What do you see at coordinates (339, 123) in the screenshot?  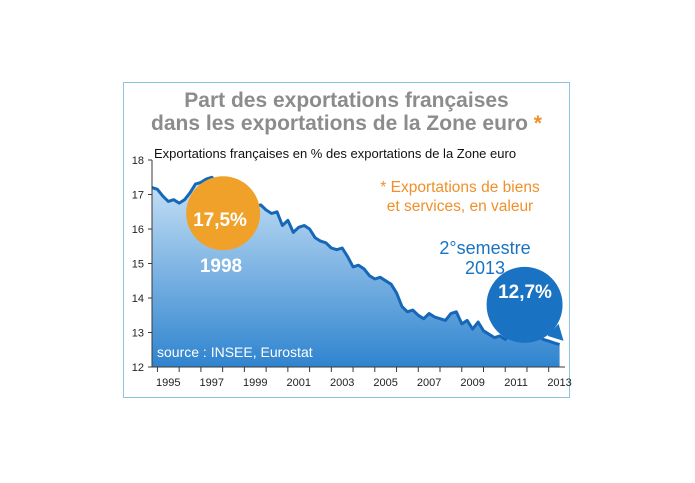 I see `chart-title-line-2-text: dans les exportations de la Zone euro` at bounding box center [339, 123].